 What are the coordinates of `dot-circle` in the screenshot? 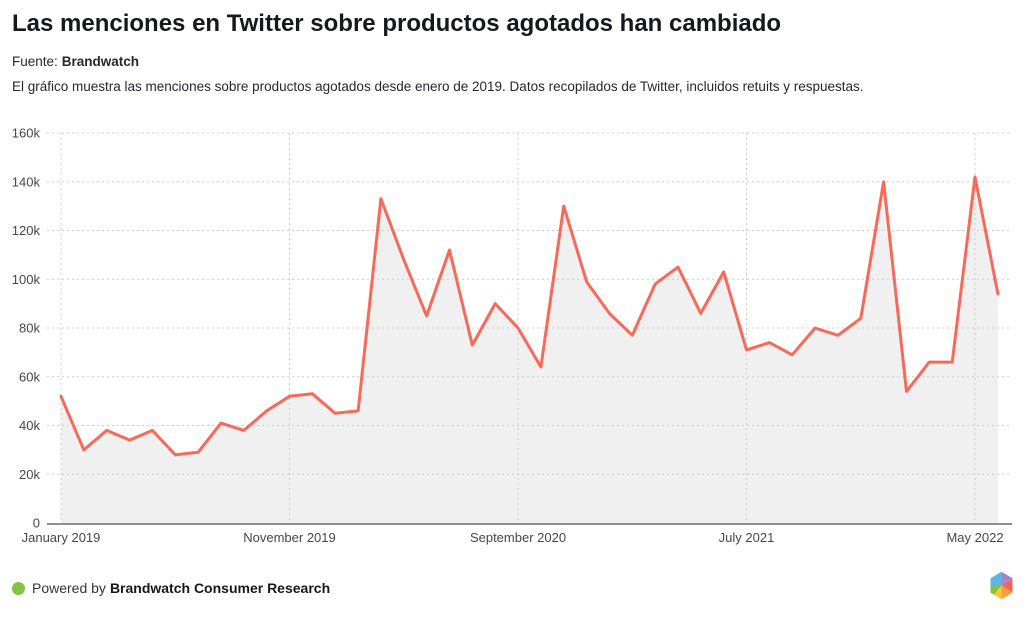 It's located at (18, 588).